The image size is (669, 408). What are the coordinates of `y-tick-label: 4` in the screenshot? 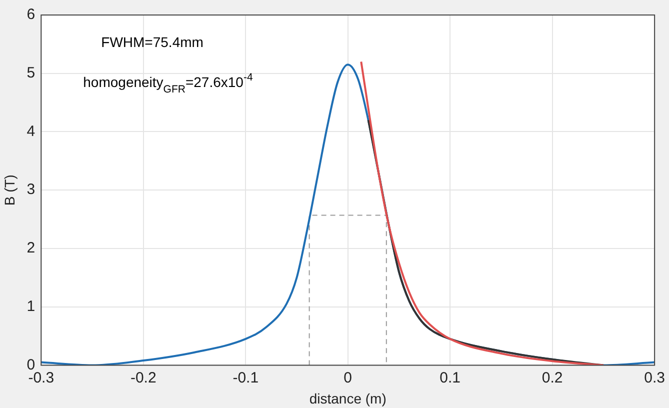 It's located at (31, 131).